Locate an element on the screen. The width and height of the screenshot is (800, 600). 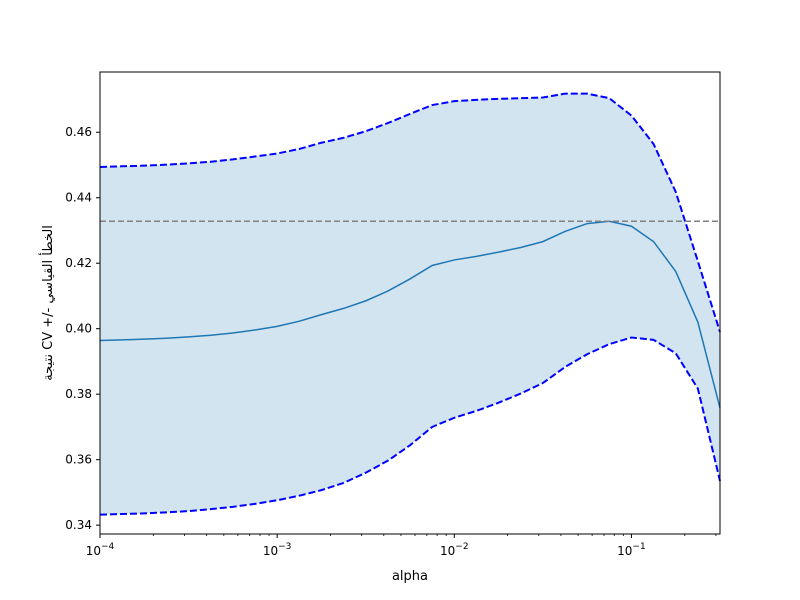
y-tick-label: 0.38 is located at coordinates (78, 394).